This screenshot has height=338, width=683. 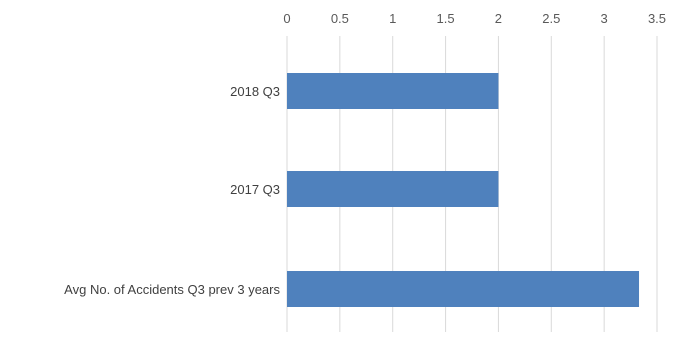 I want to click on category-label: 2017 Q3, so click(x=255, y=189).